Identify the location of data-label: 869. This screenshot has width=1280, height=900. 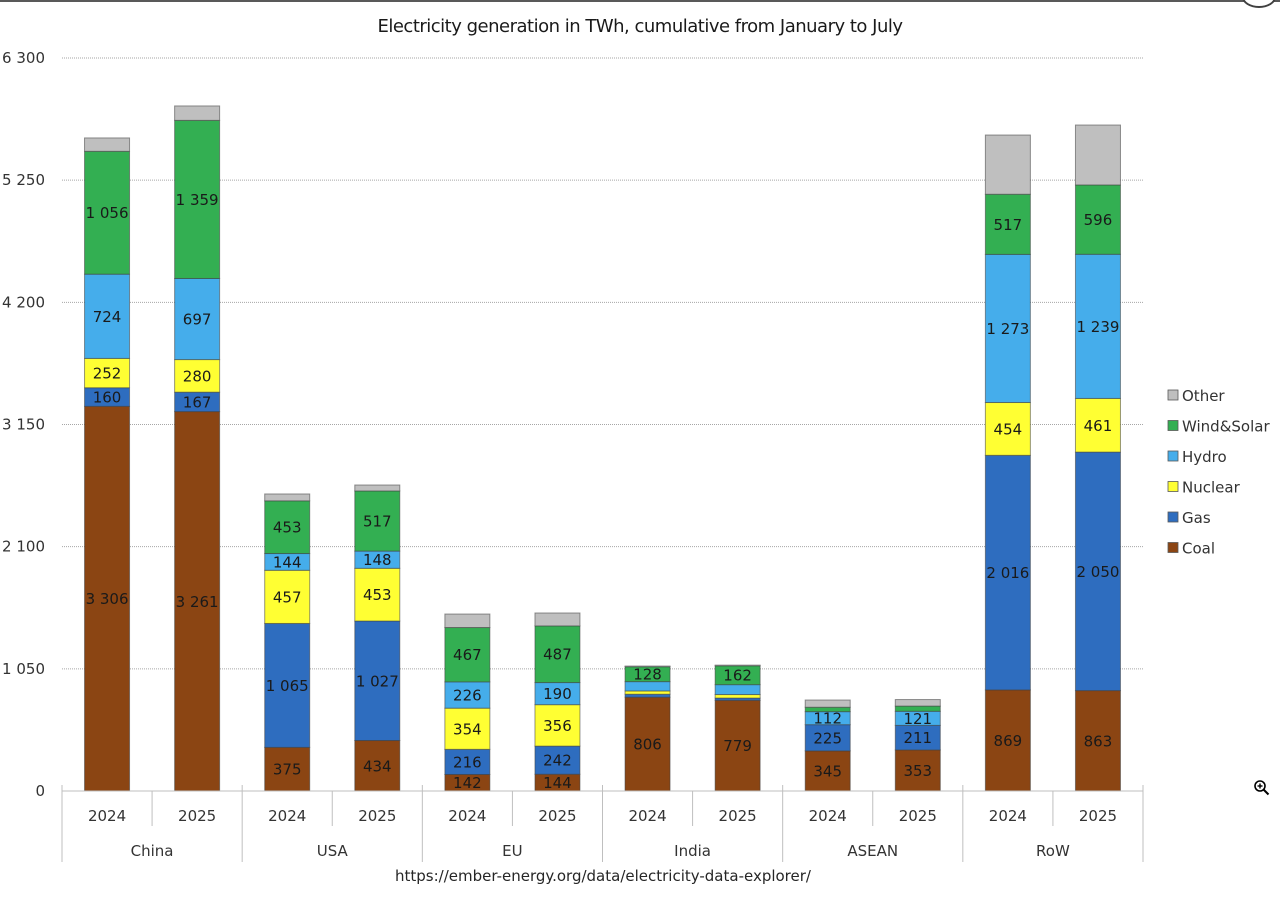
(1008, 741).